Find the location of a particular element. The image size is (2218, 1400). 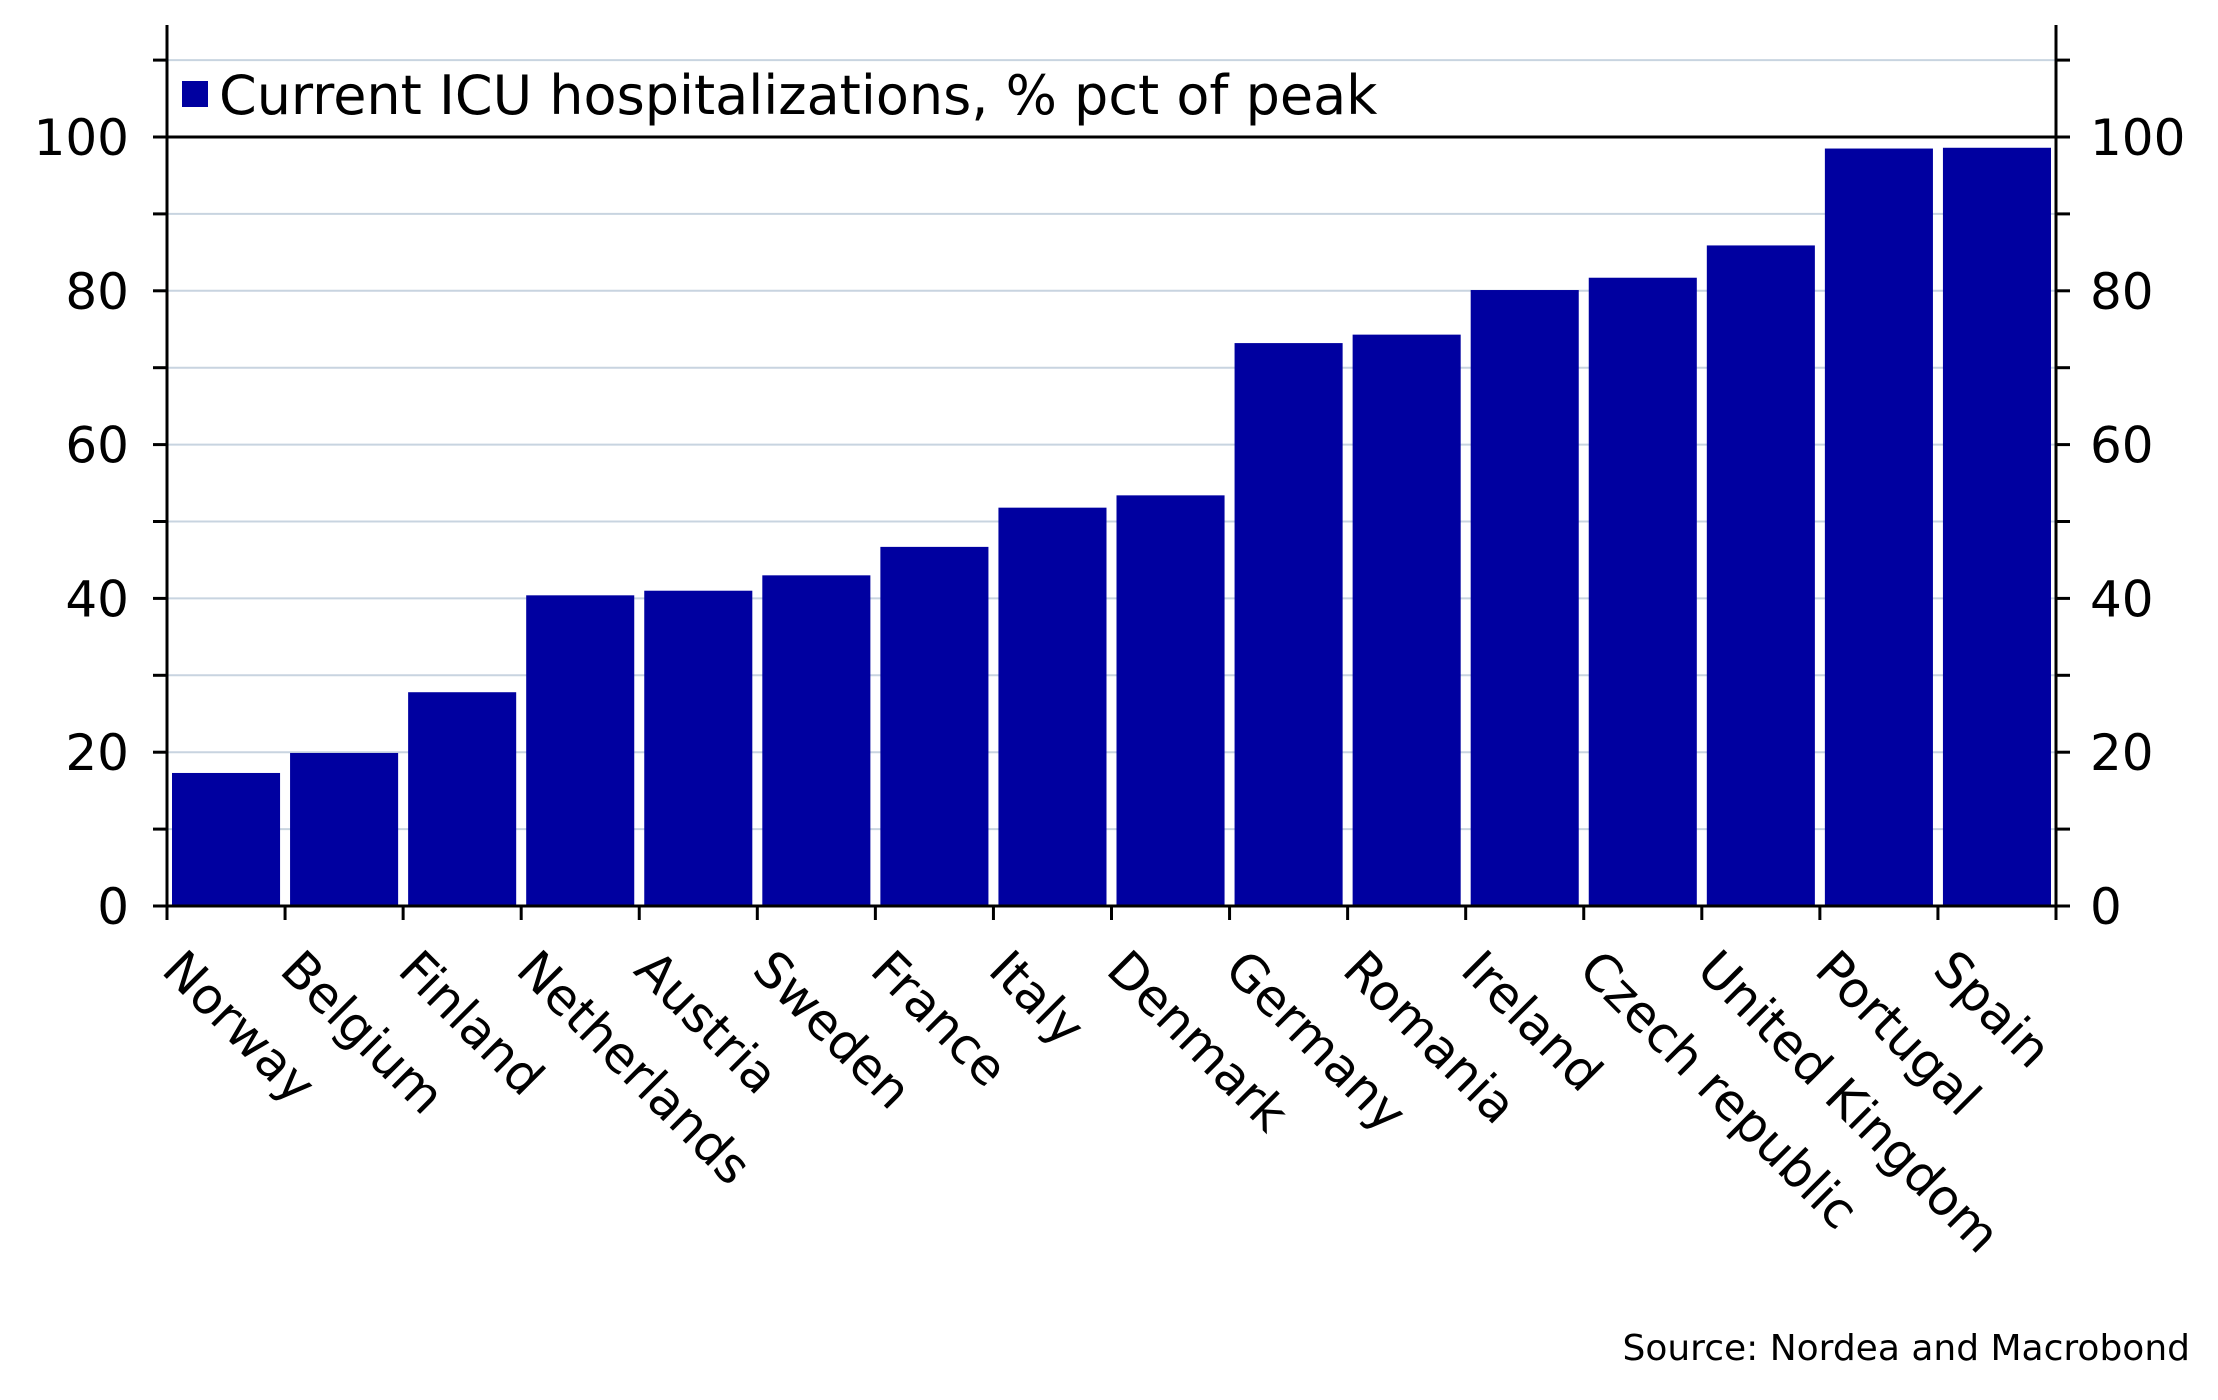

y-tick-label-left: 100 is located at coordinates (81, 138).